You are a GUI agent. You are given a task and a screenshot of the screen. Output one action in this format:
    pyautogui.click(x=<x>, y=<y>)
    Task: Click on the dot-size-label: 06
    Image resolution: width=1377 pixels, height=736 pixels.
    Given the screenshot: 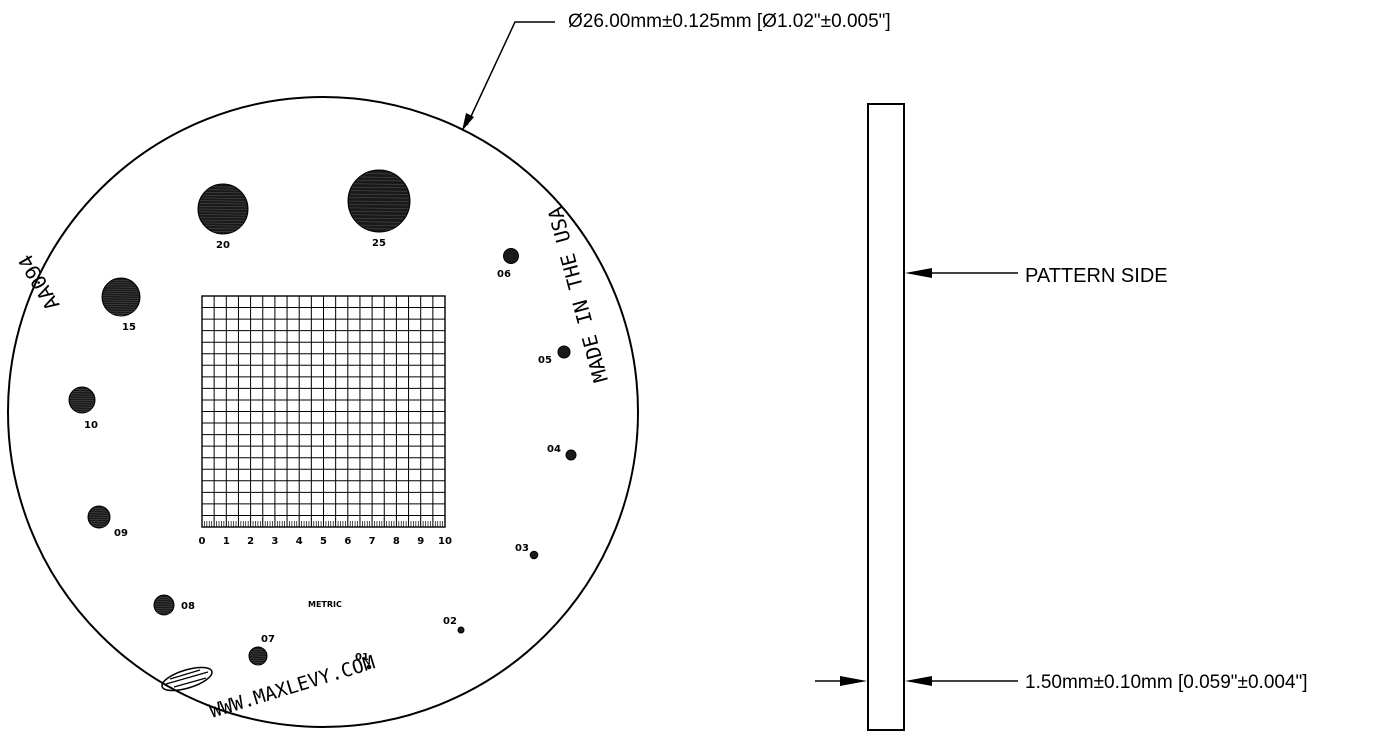 What is the action you would take?
    pyautogui.click(x=504, y=274)
    